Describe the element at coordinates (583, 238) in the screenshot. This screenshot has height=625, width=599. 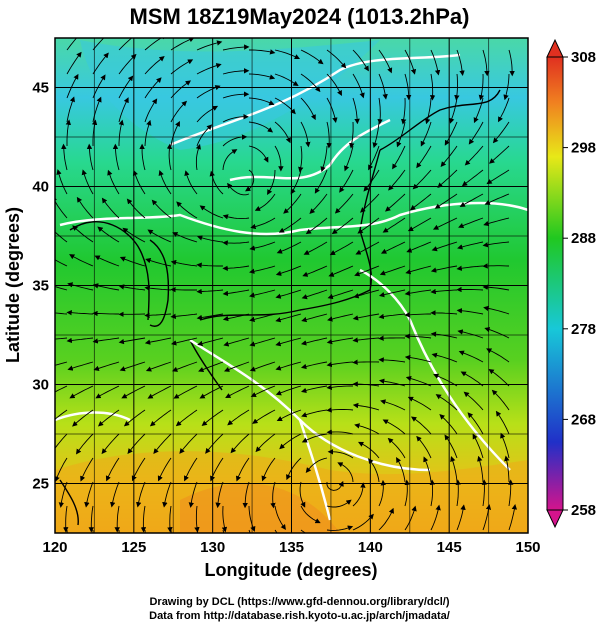
I see `colorbar-tick-label: 288` at that location.